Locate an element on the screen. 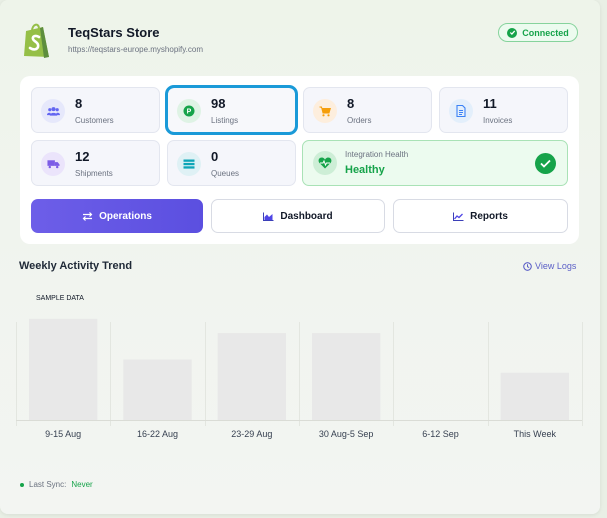  cart-icon is located at coordinates (325, 111).